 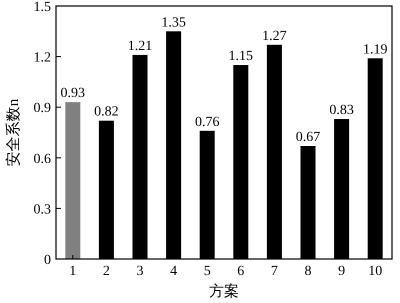 I want to click on y-tick-label: 0.9, so click(x=42, y=108).